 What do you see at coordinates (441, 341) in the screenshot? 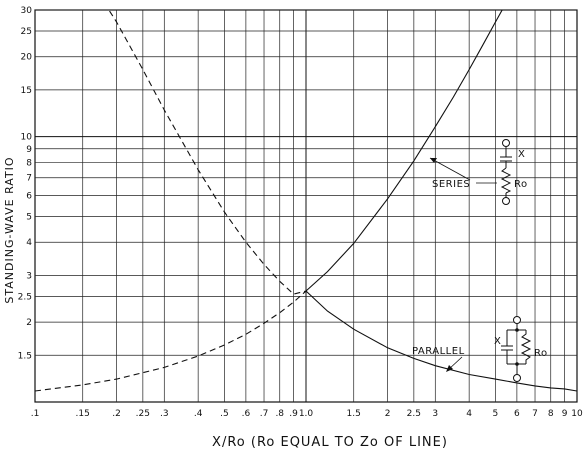
I see `parallel-curve-solid` at bounding box center [441, 341].